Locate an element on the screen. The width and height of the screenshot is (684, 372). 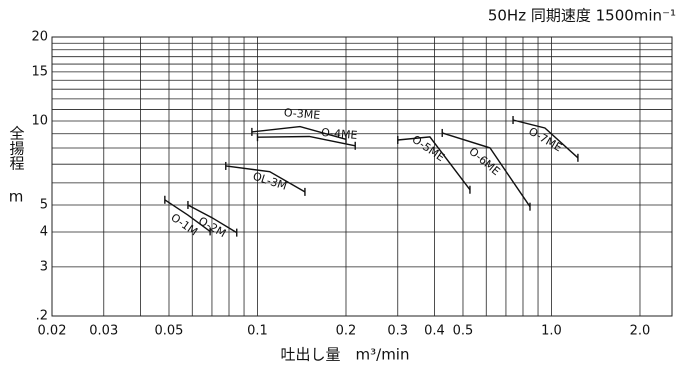
y-tick-label: 4 is located at coordinates (44, 232).